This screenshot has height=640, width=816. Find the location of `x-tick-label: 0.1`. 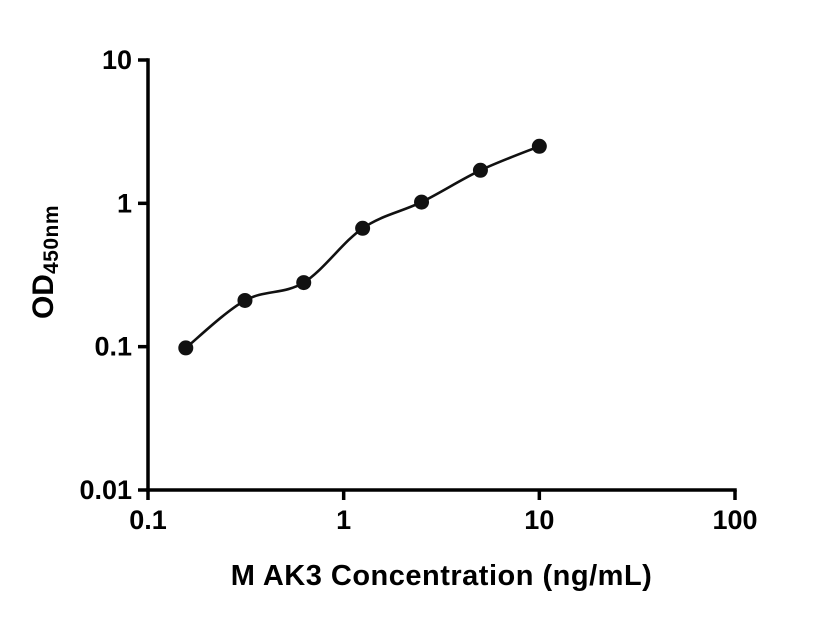

x-tick-label: 0.1 is located at coordinates (148, 520).